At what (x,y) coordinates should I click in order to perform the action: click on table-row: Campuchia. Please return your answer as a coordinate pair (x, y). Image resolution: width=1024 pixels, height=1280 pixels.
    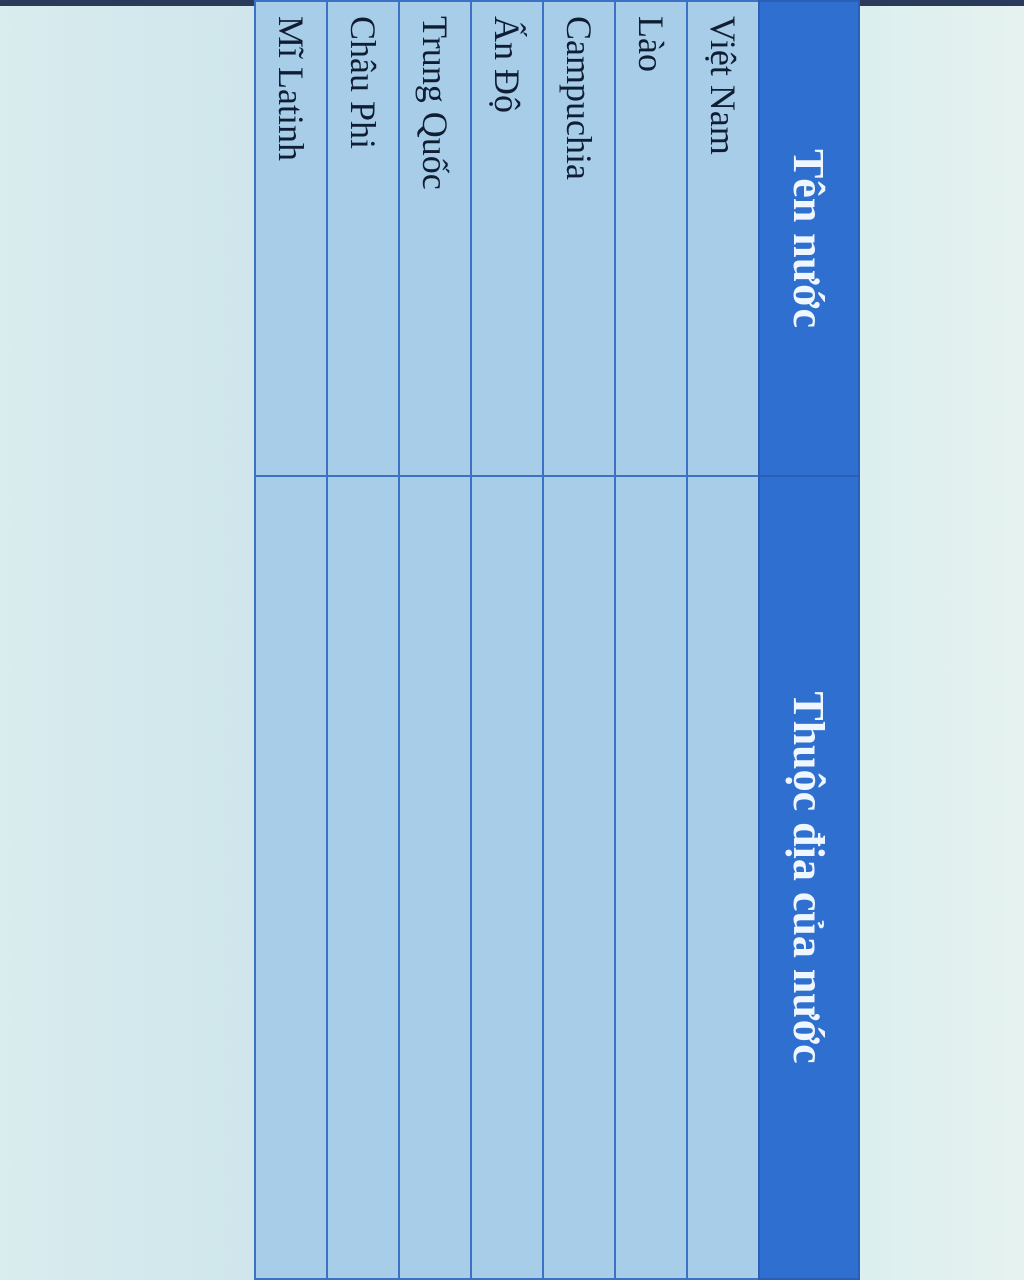
    Looking at the image, I should click on (579, 640).